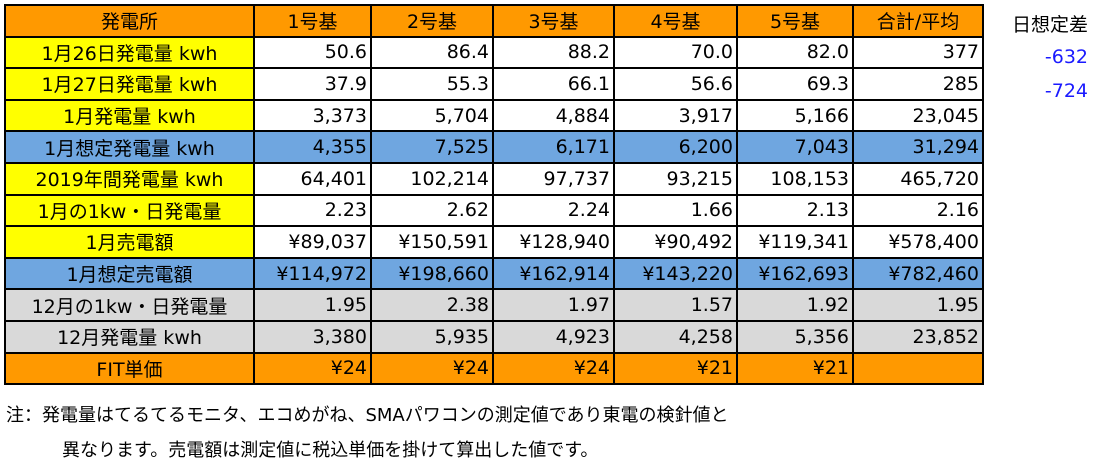 This screenshot has width=1096, height=470. What do you see at coordinates (918, 273) in the screenshot?
I see `value-cell: ¥782,460` at bounding box center [918, 273].